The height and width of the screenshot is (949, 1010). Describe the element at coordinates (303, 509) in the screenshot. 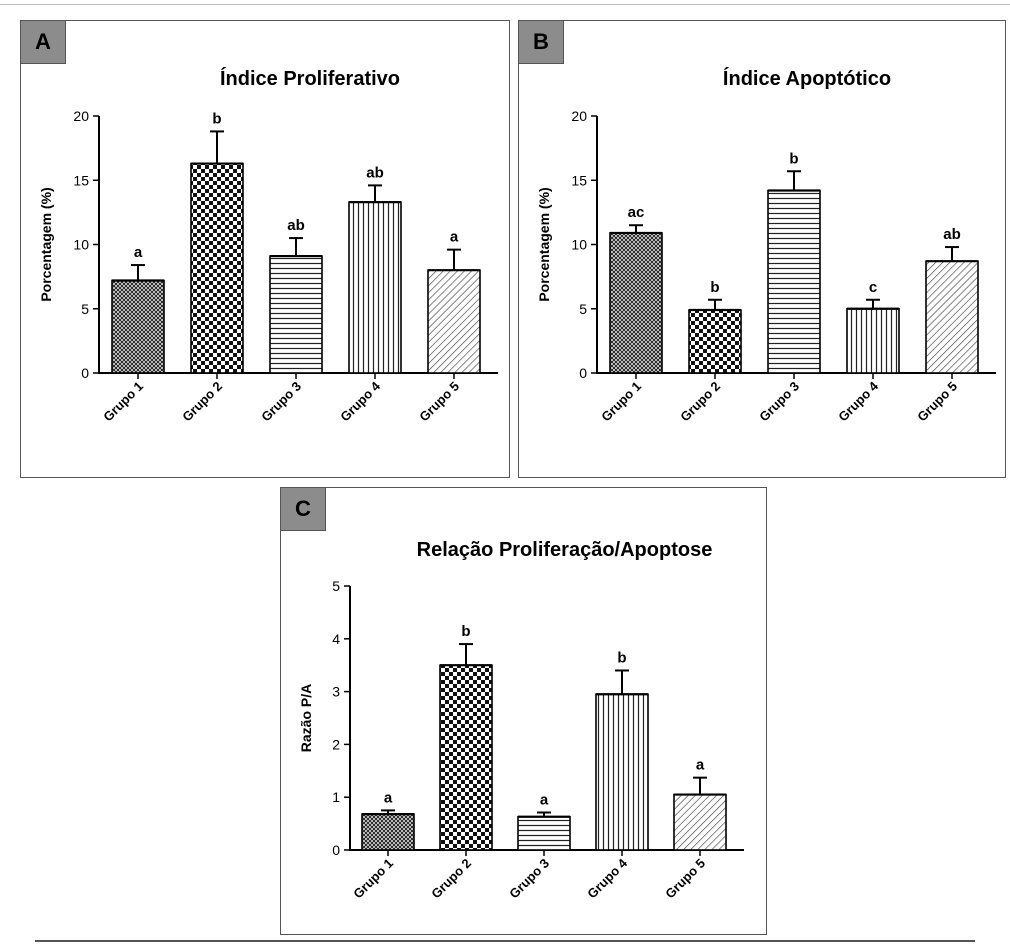

I see `panel-c-badge: C` at that location.